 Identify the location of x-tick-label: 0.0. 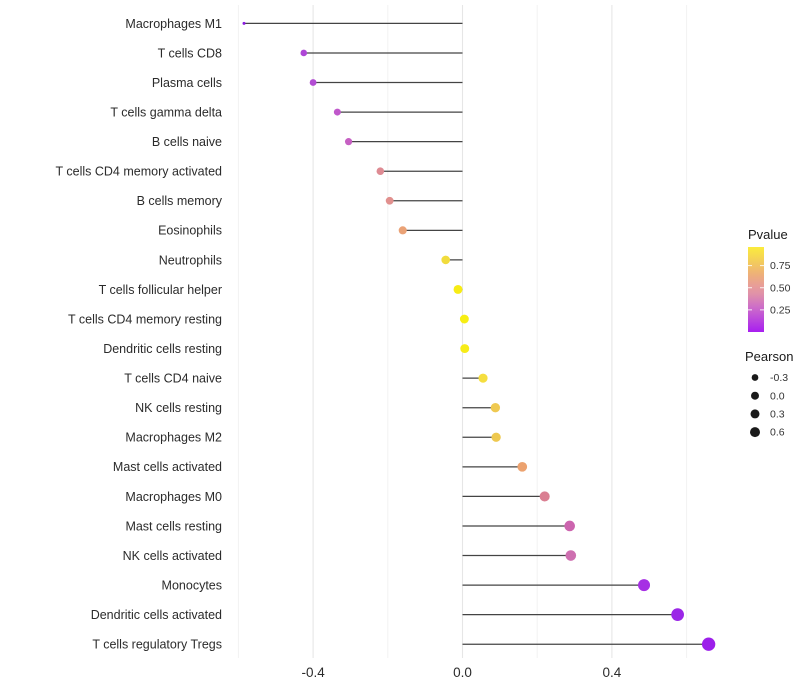
(462, 672).